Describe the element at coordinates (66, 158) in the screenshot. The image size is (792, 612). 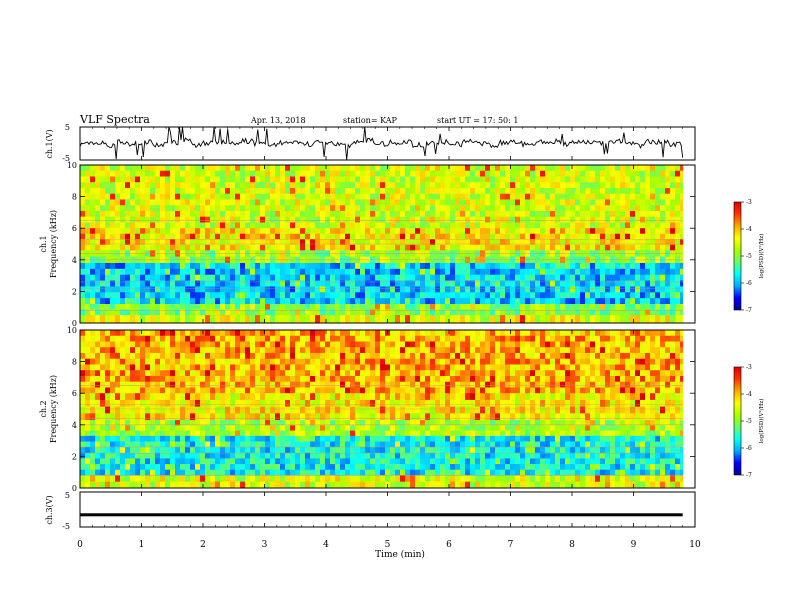
I see `ch1-ytick-bottom: -5` at that location.